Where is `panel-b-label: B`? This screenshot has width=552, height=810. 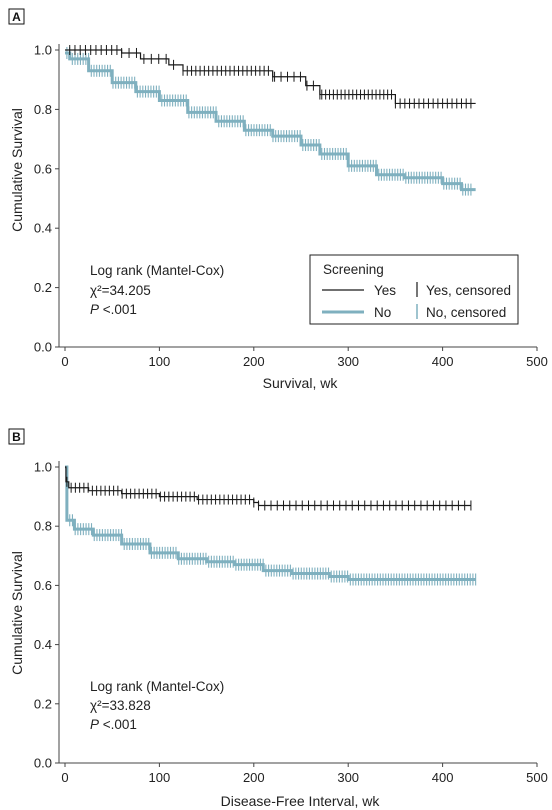 panel-b-label: B is located at coordinates (16, 437).